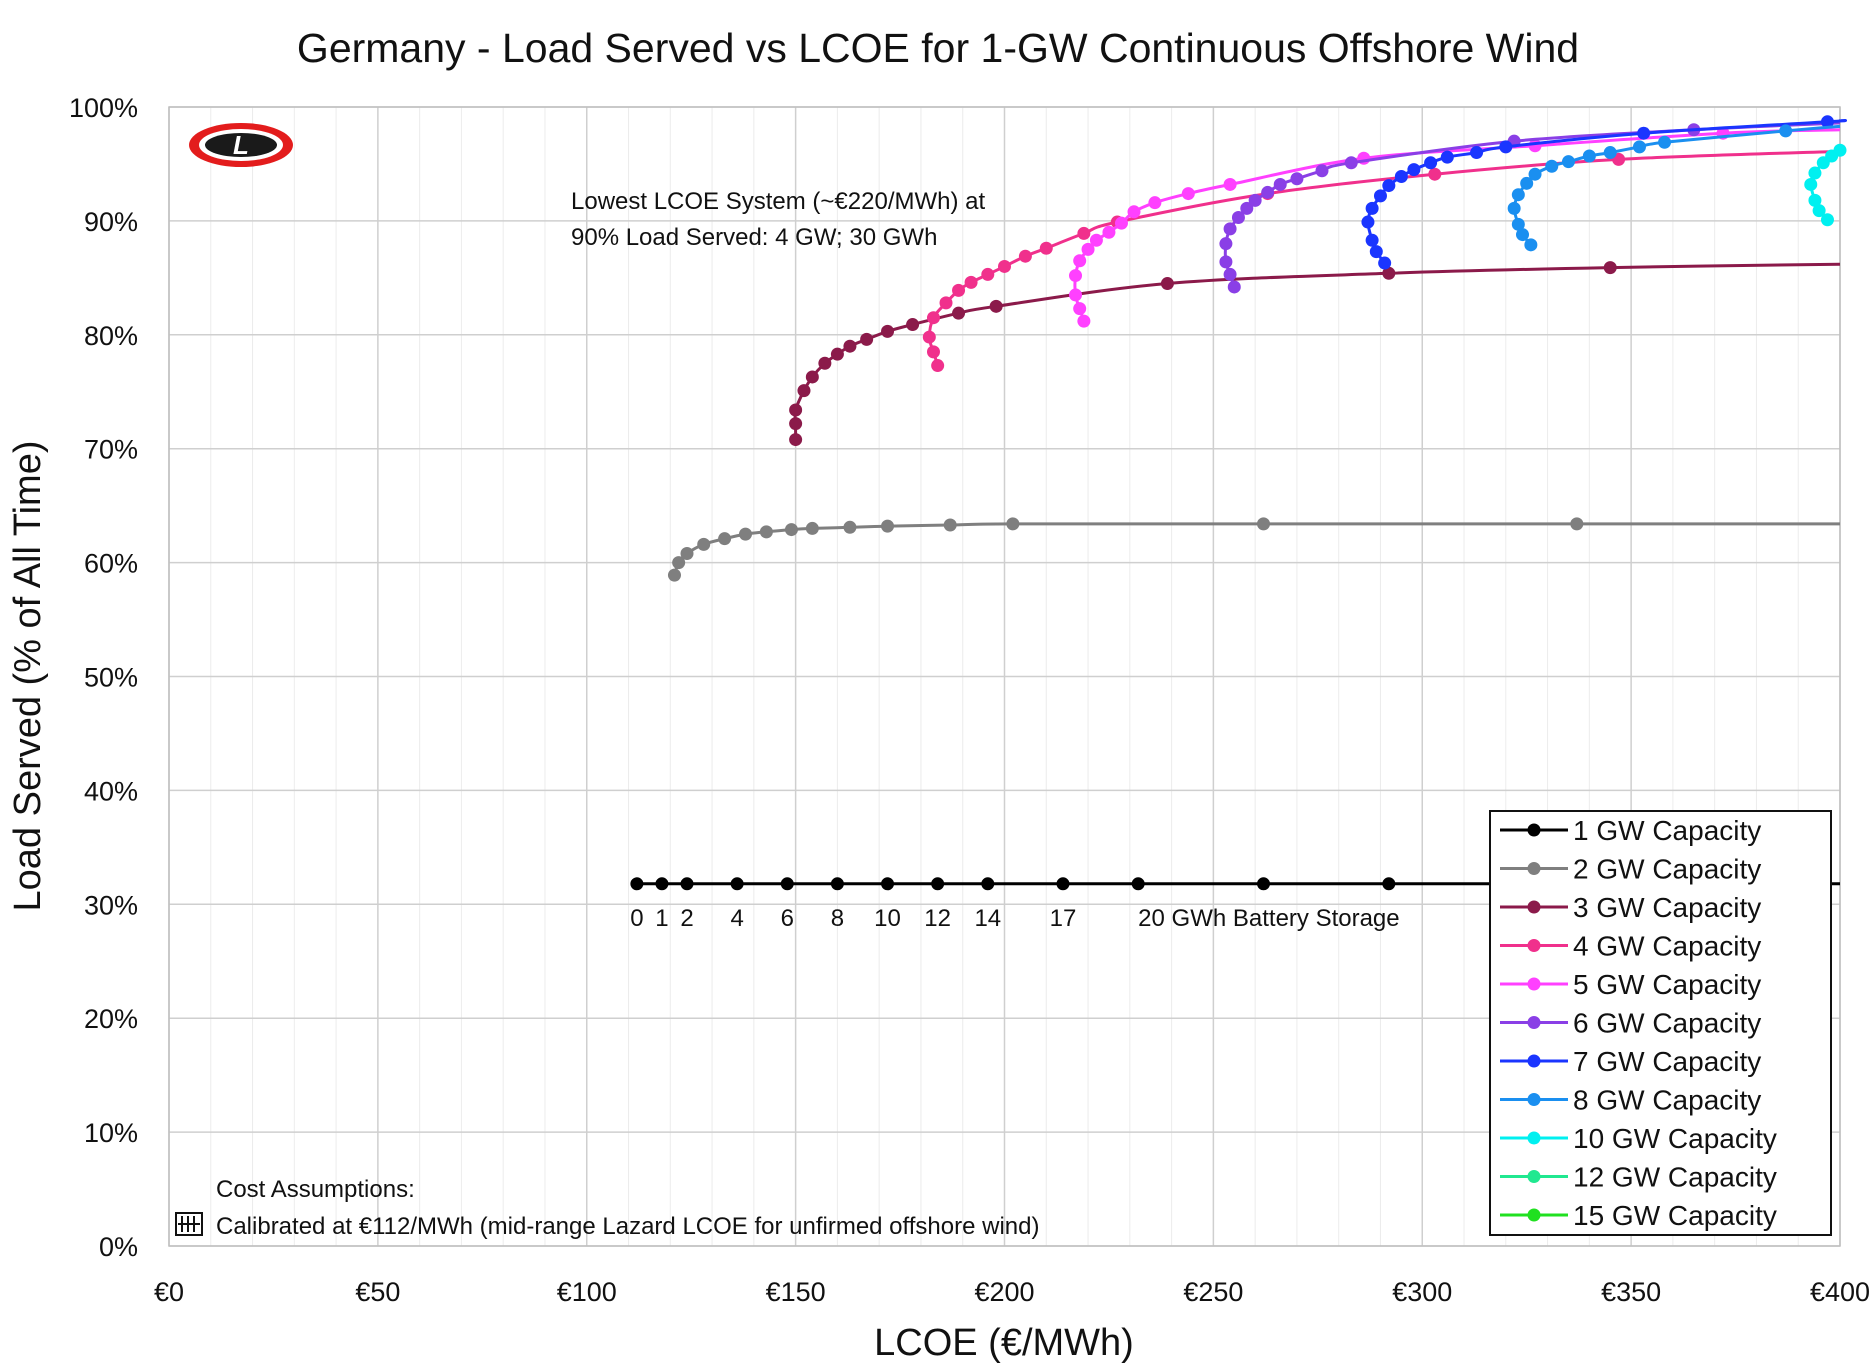 This screenshot has height=1372, width=1876. I want to click on storage-label: 0, so click(636, 918).